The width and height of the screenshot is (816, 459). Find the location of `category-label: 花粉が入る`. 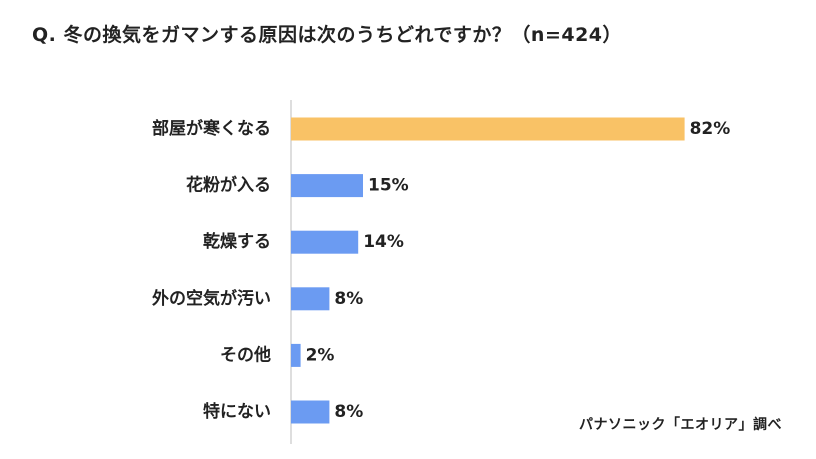

category-label: 花粉が入る is located at coordinates (228, 185).